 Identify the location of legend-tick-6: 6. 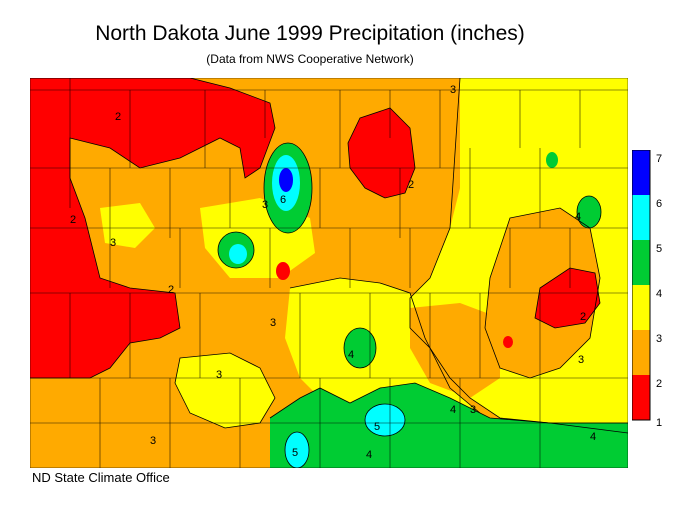
(659, 204).